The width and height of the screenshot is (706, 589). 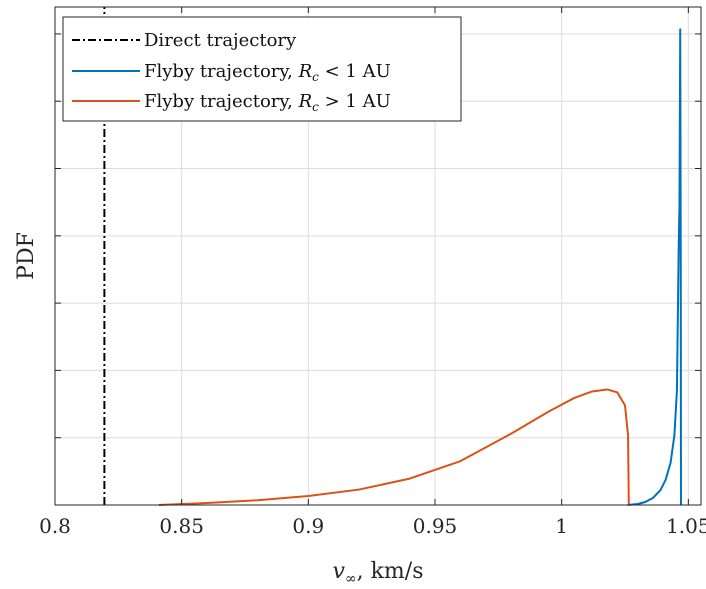 I want to click on x-axis-title: v∞, km/s, so click(x=378, y=573).